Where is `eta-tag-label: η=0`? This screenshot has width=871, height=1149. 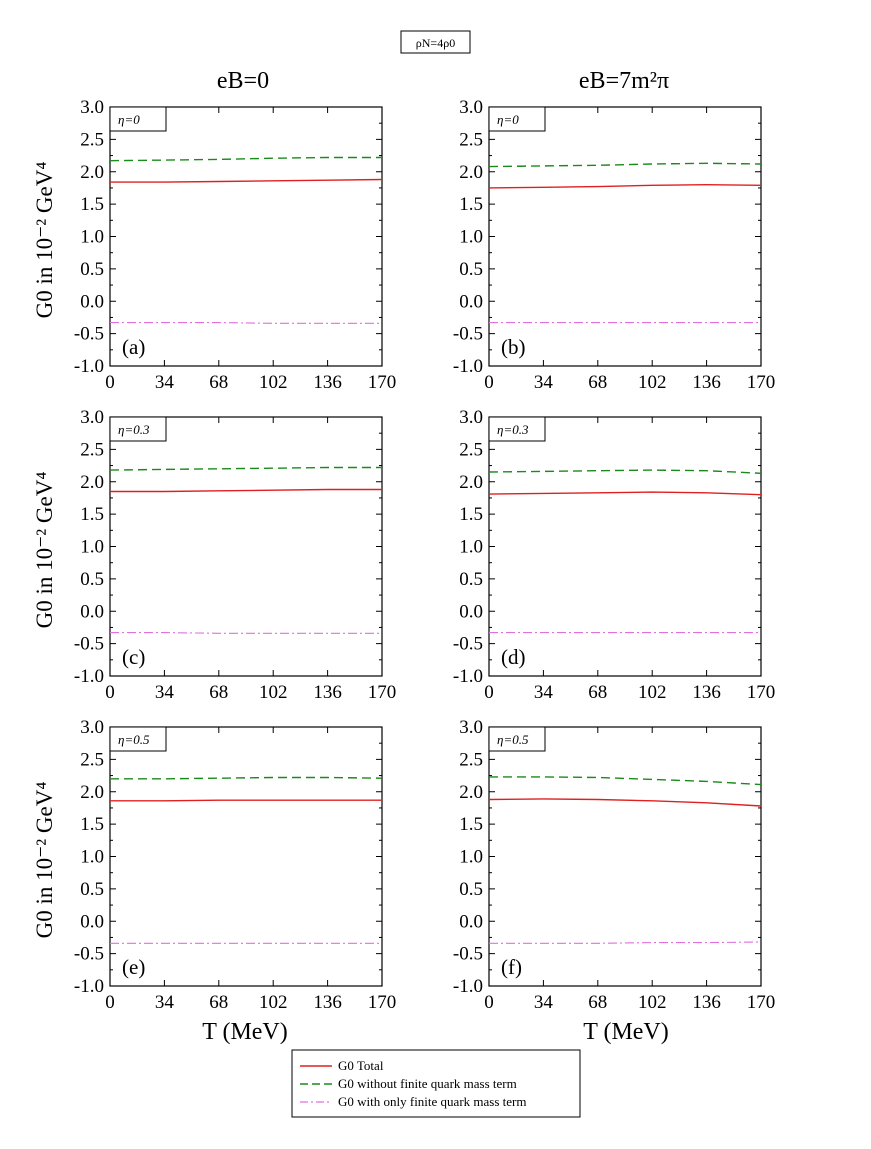 eta-tag-label: η=0 is located at coordinates (129, 119).